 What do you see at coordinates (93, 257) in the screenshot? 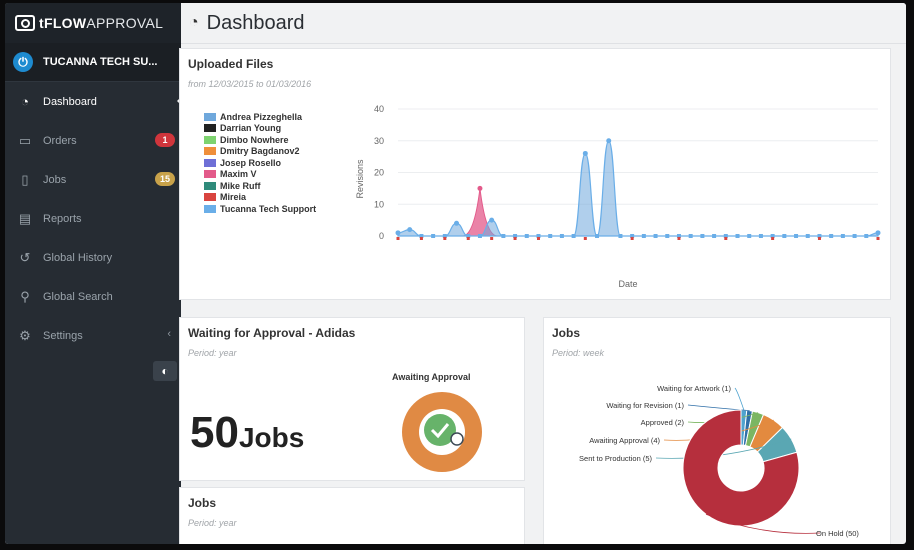
I see `sidebar-item-global-history: ↺ Global History` at bounding box center [93, 257].